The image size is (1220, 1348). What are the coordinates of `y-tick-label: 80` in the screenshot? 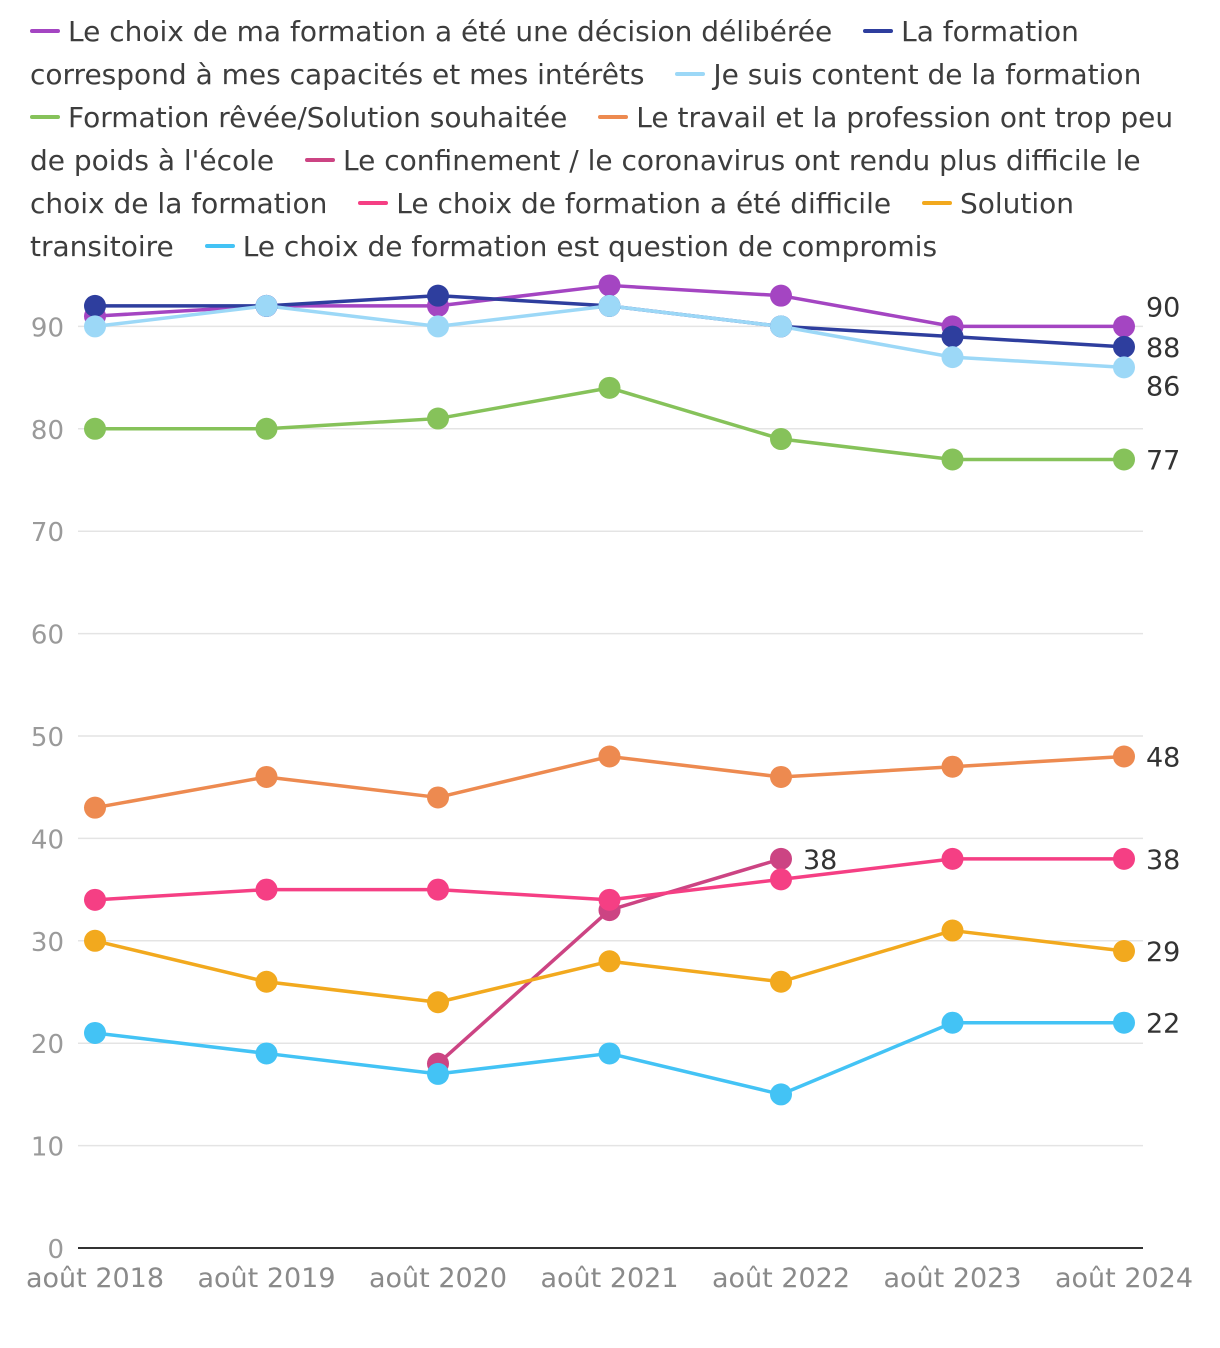 It's located at (47, 431).